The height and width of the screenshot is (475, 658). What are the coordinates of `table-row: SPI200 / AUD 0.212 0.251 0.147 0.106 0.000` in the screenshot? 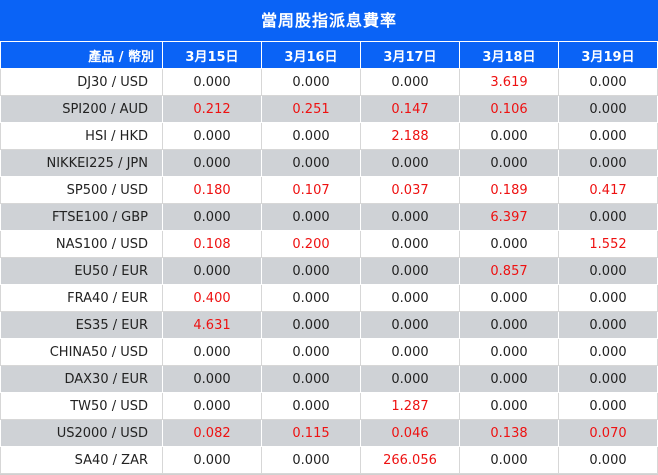 It's located at (329, 109).